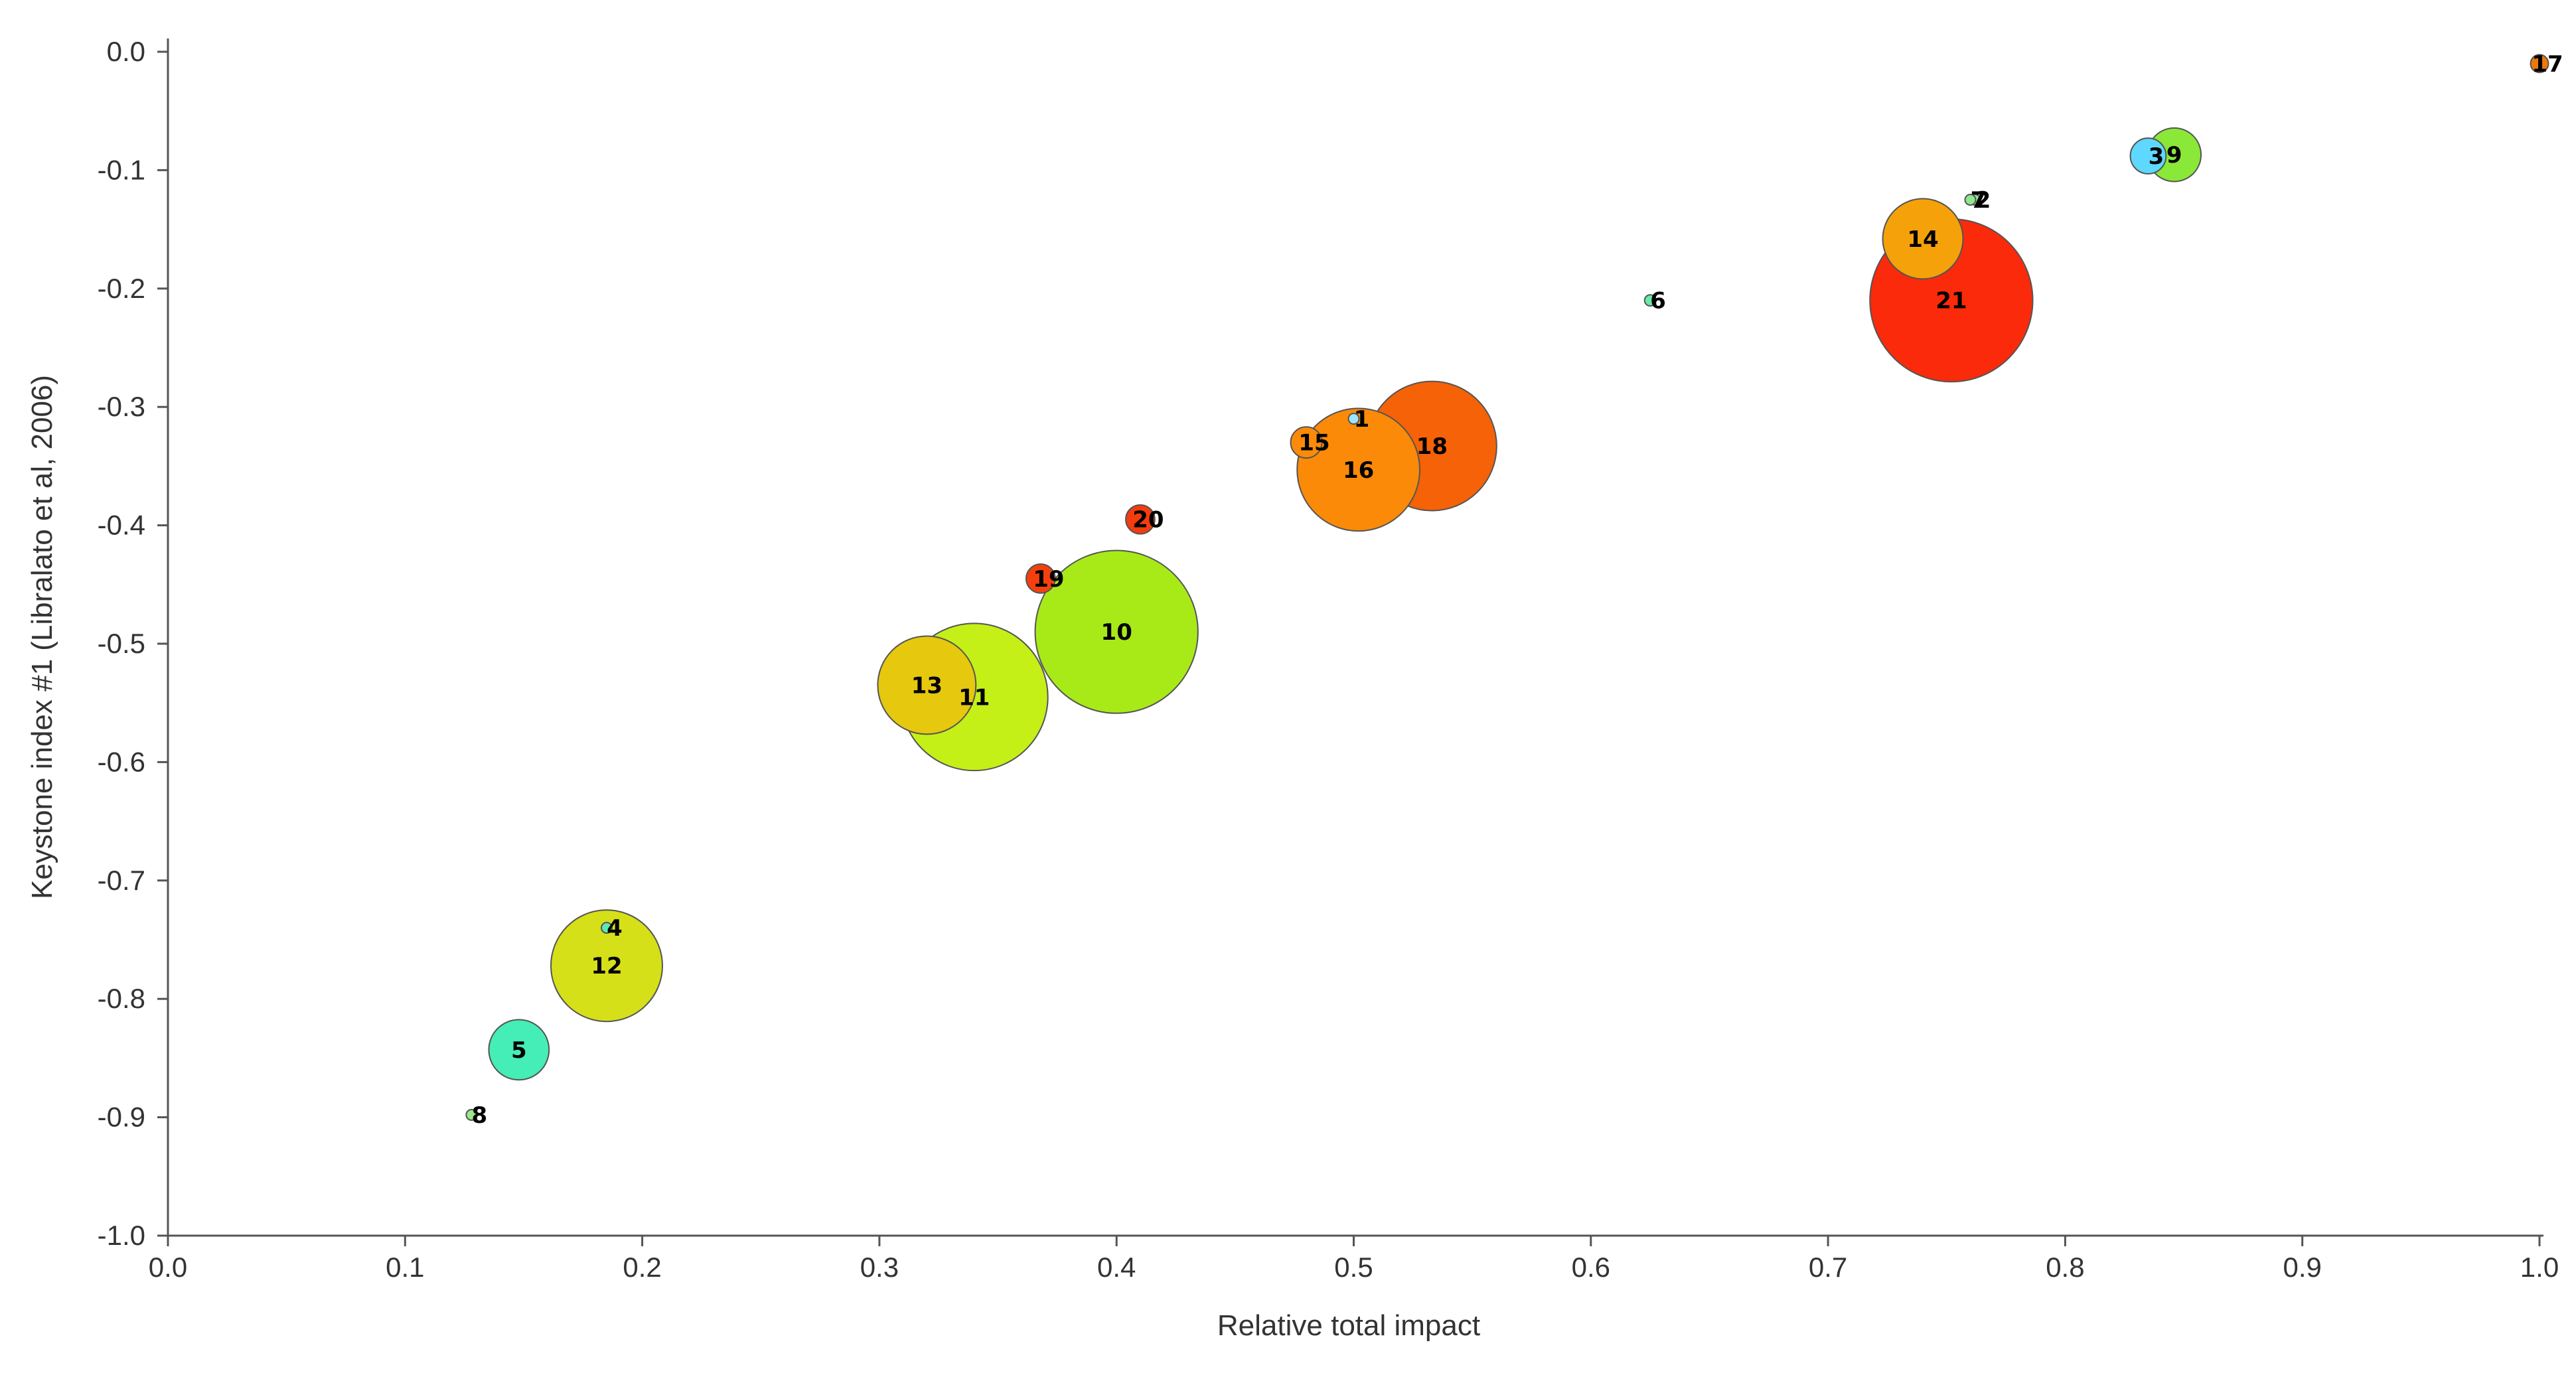  Describe the element at coordinates (1828, 1267) in the screenshot. I see `x-tick-label: 0.7` at that location.